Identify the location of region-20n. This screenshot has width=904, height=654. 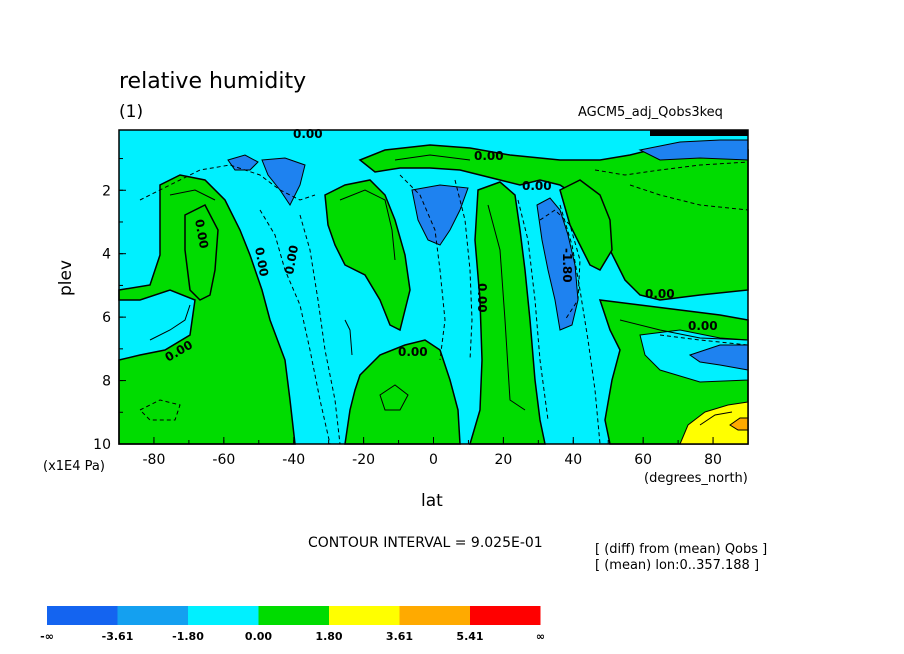
(507, 313).